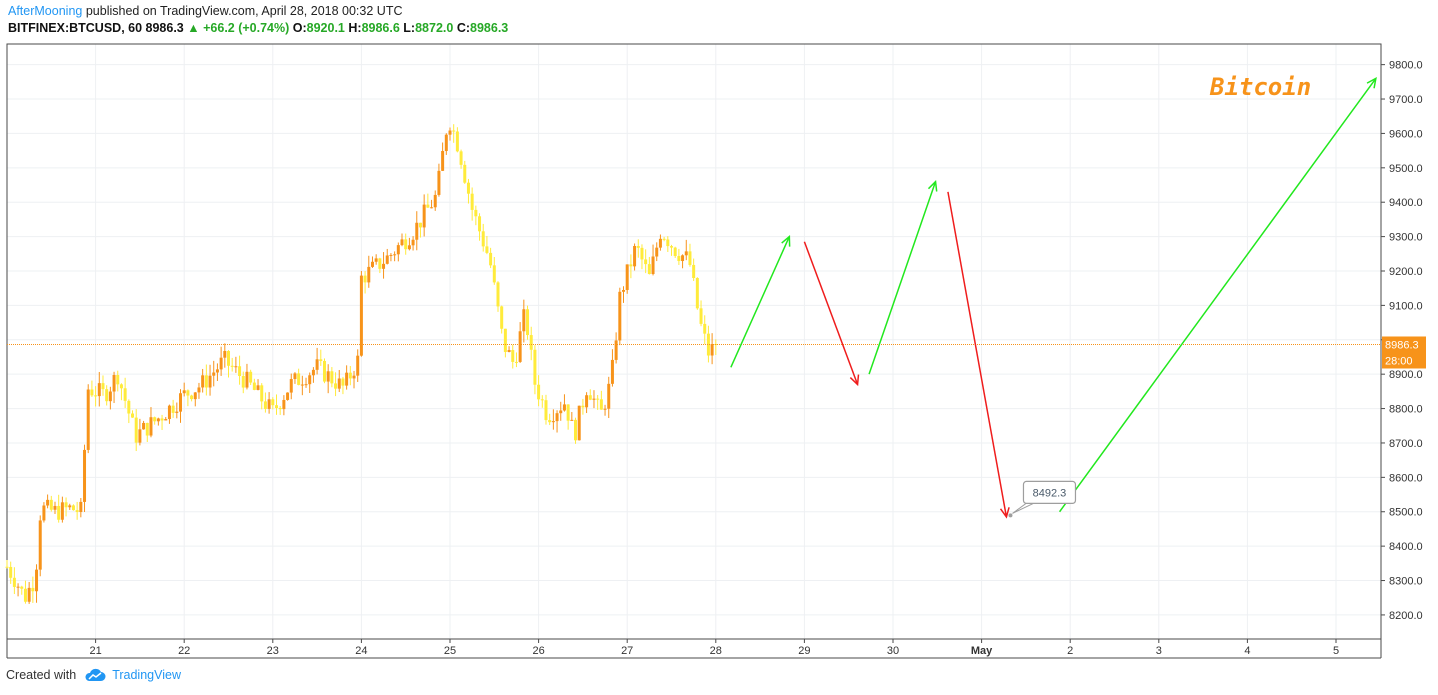 The width and height of the screenshot is (1438, 695). I want to click on x-tick-label: 26, so click(538, 651).